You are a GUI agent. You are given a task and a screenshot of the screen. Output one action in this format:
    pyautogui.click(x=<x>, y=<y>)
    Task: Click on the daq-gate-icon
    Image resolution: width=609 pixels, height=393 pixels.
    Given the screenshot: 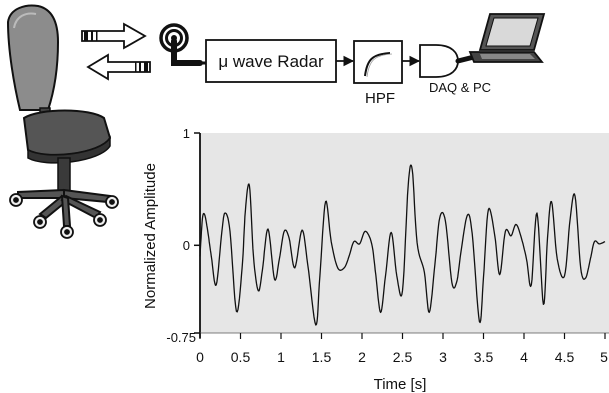 What is the action you would take?
    pyautogui.click(x=439, y=61)
    